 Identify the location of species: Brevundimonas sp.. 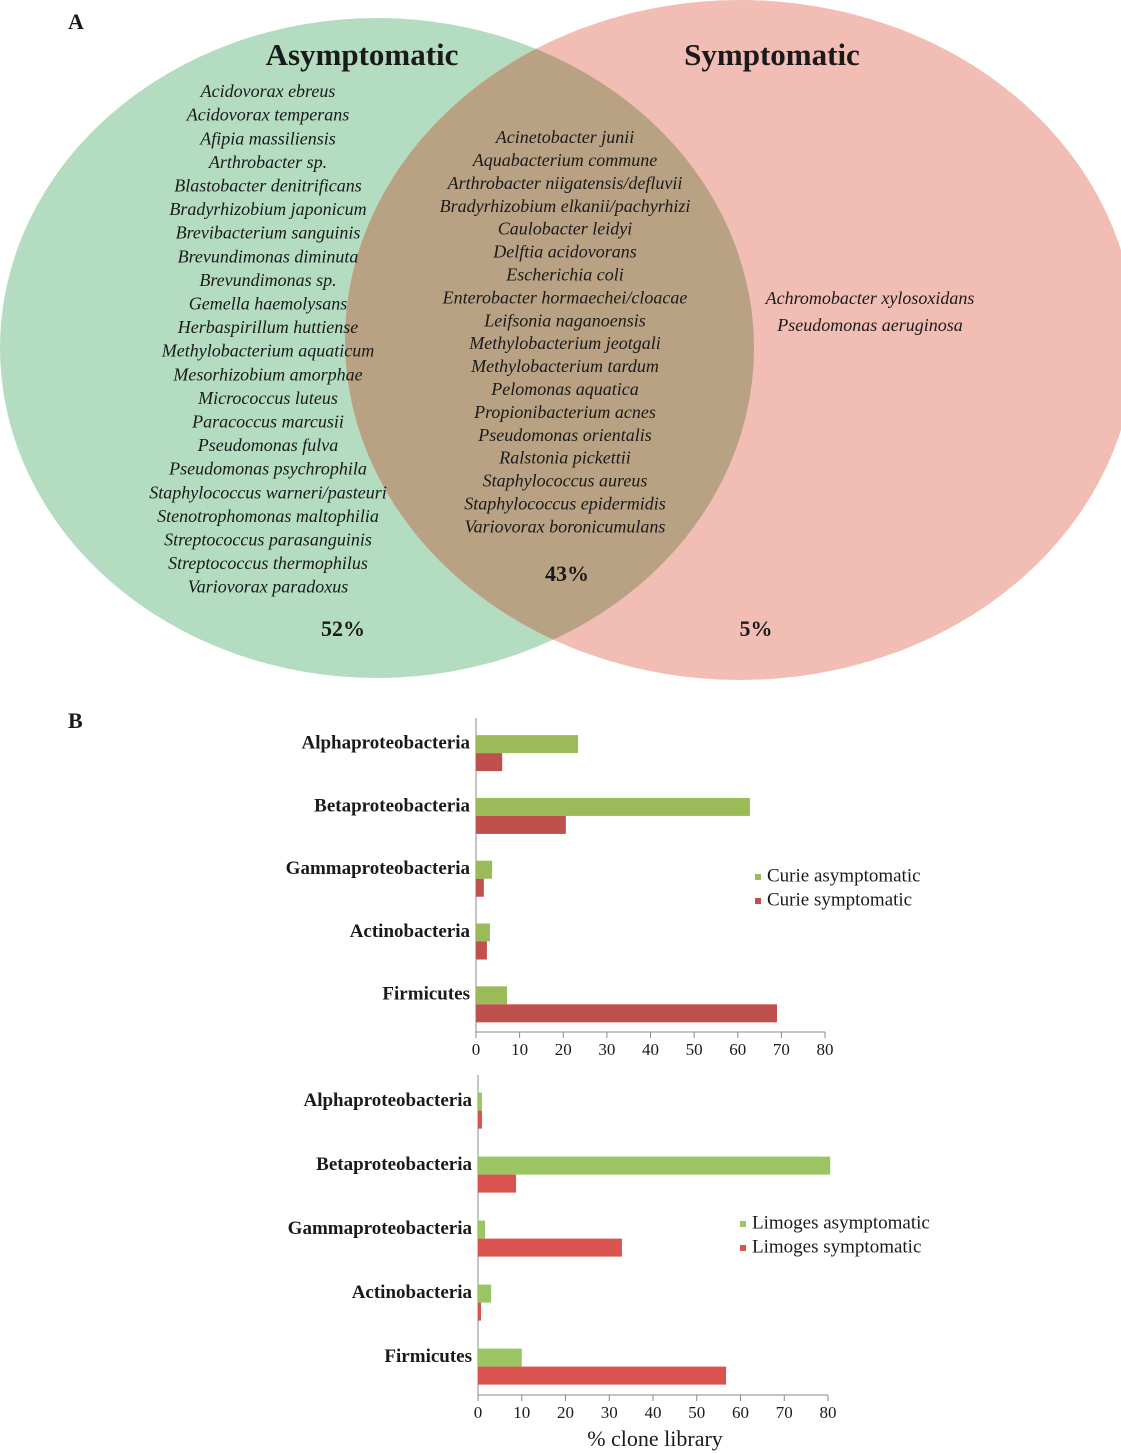
(267, 280).